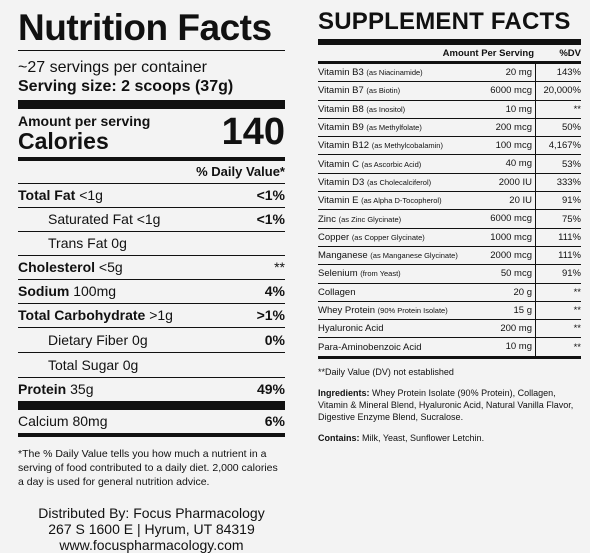 This screenshot has width=590, height=553. I want to click on distributor-website: www.focuspharmacology.com, so click(151, 545).